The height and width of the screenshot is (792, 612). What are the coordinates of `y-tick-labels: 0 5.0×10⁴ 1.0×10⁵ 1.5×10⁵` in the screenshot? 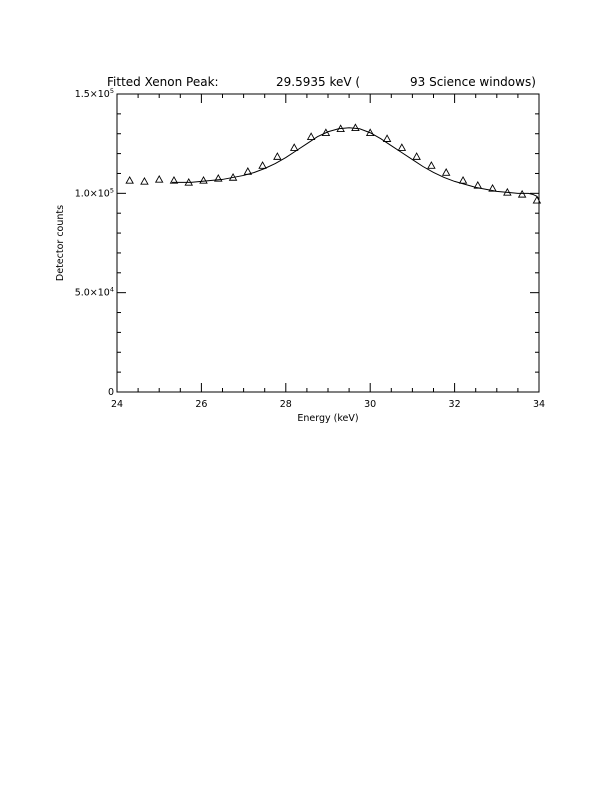 It's located at (94, 242).